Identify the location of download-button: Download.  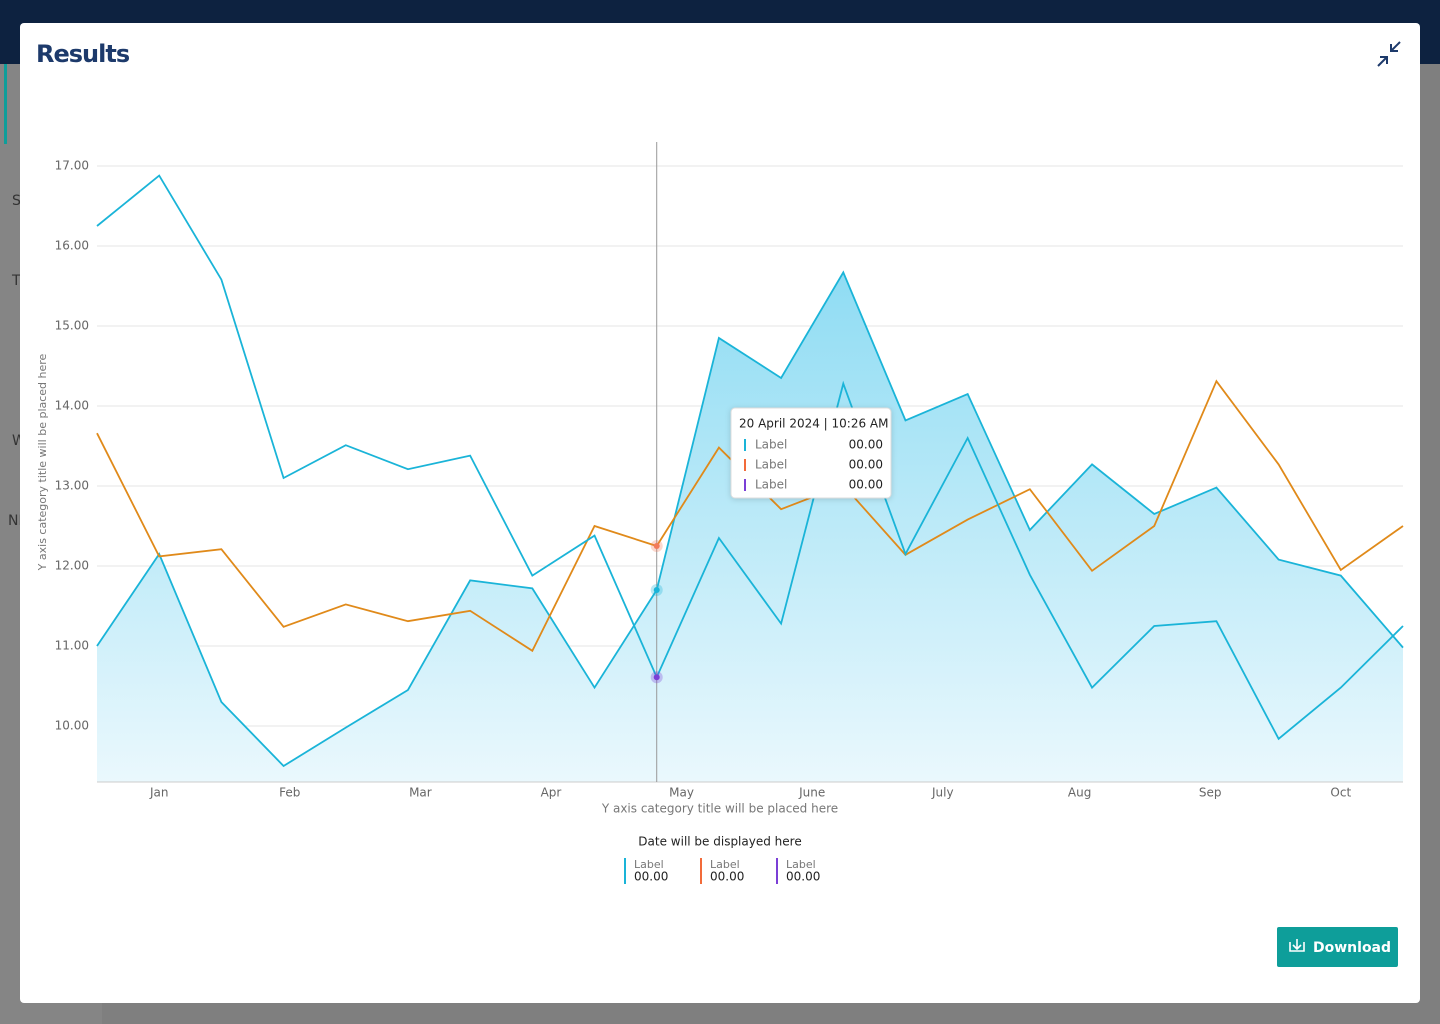
(1337, 947).